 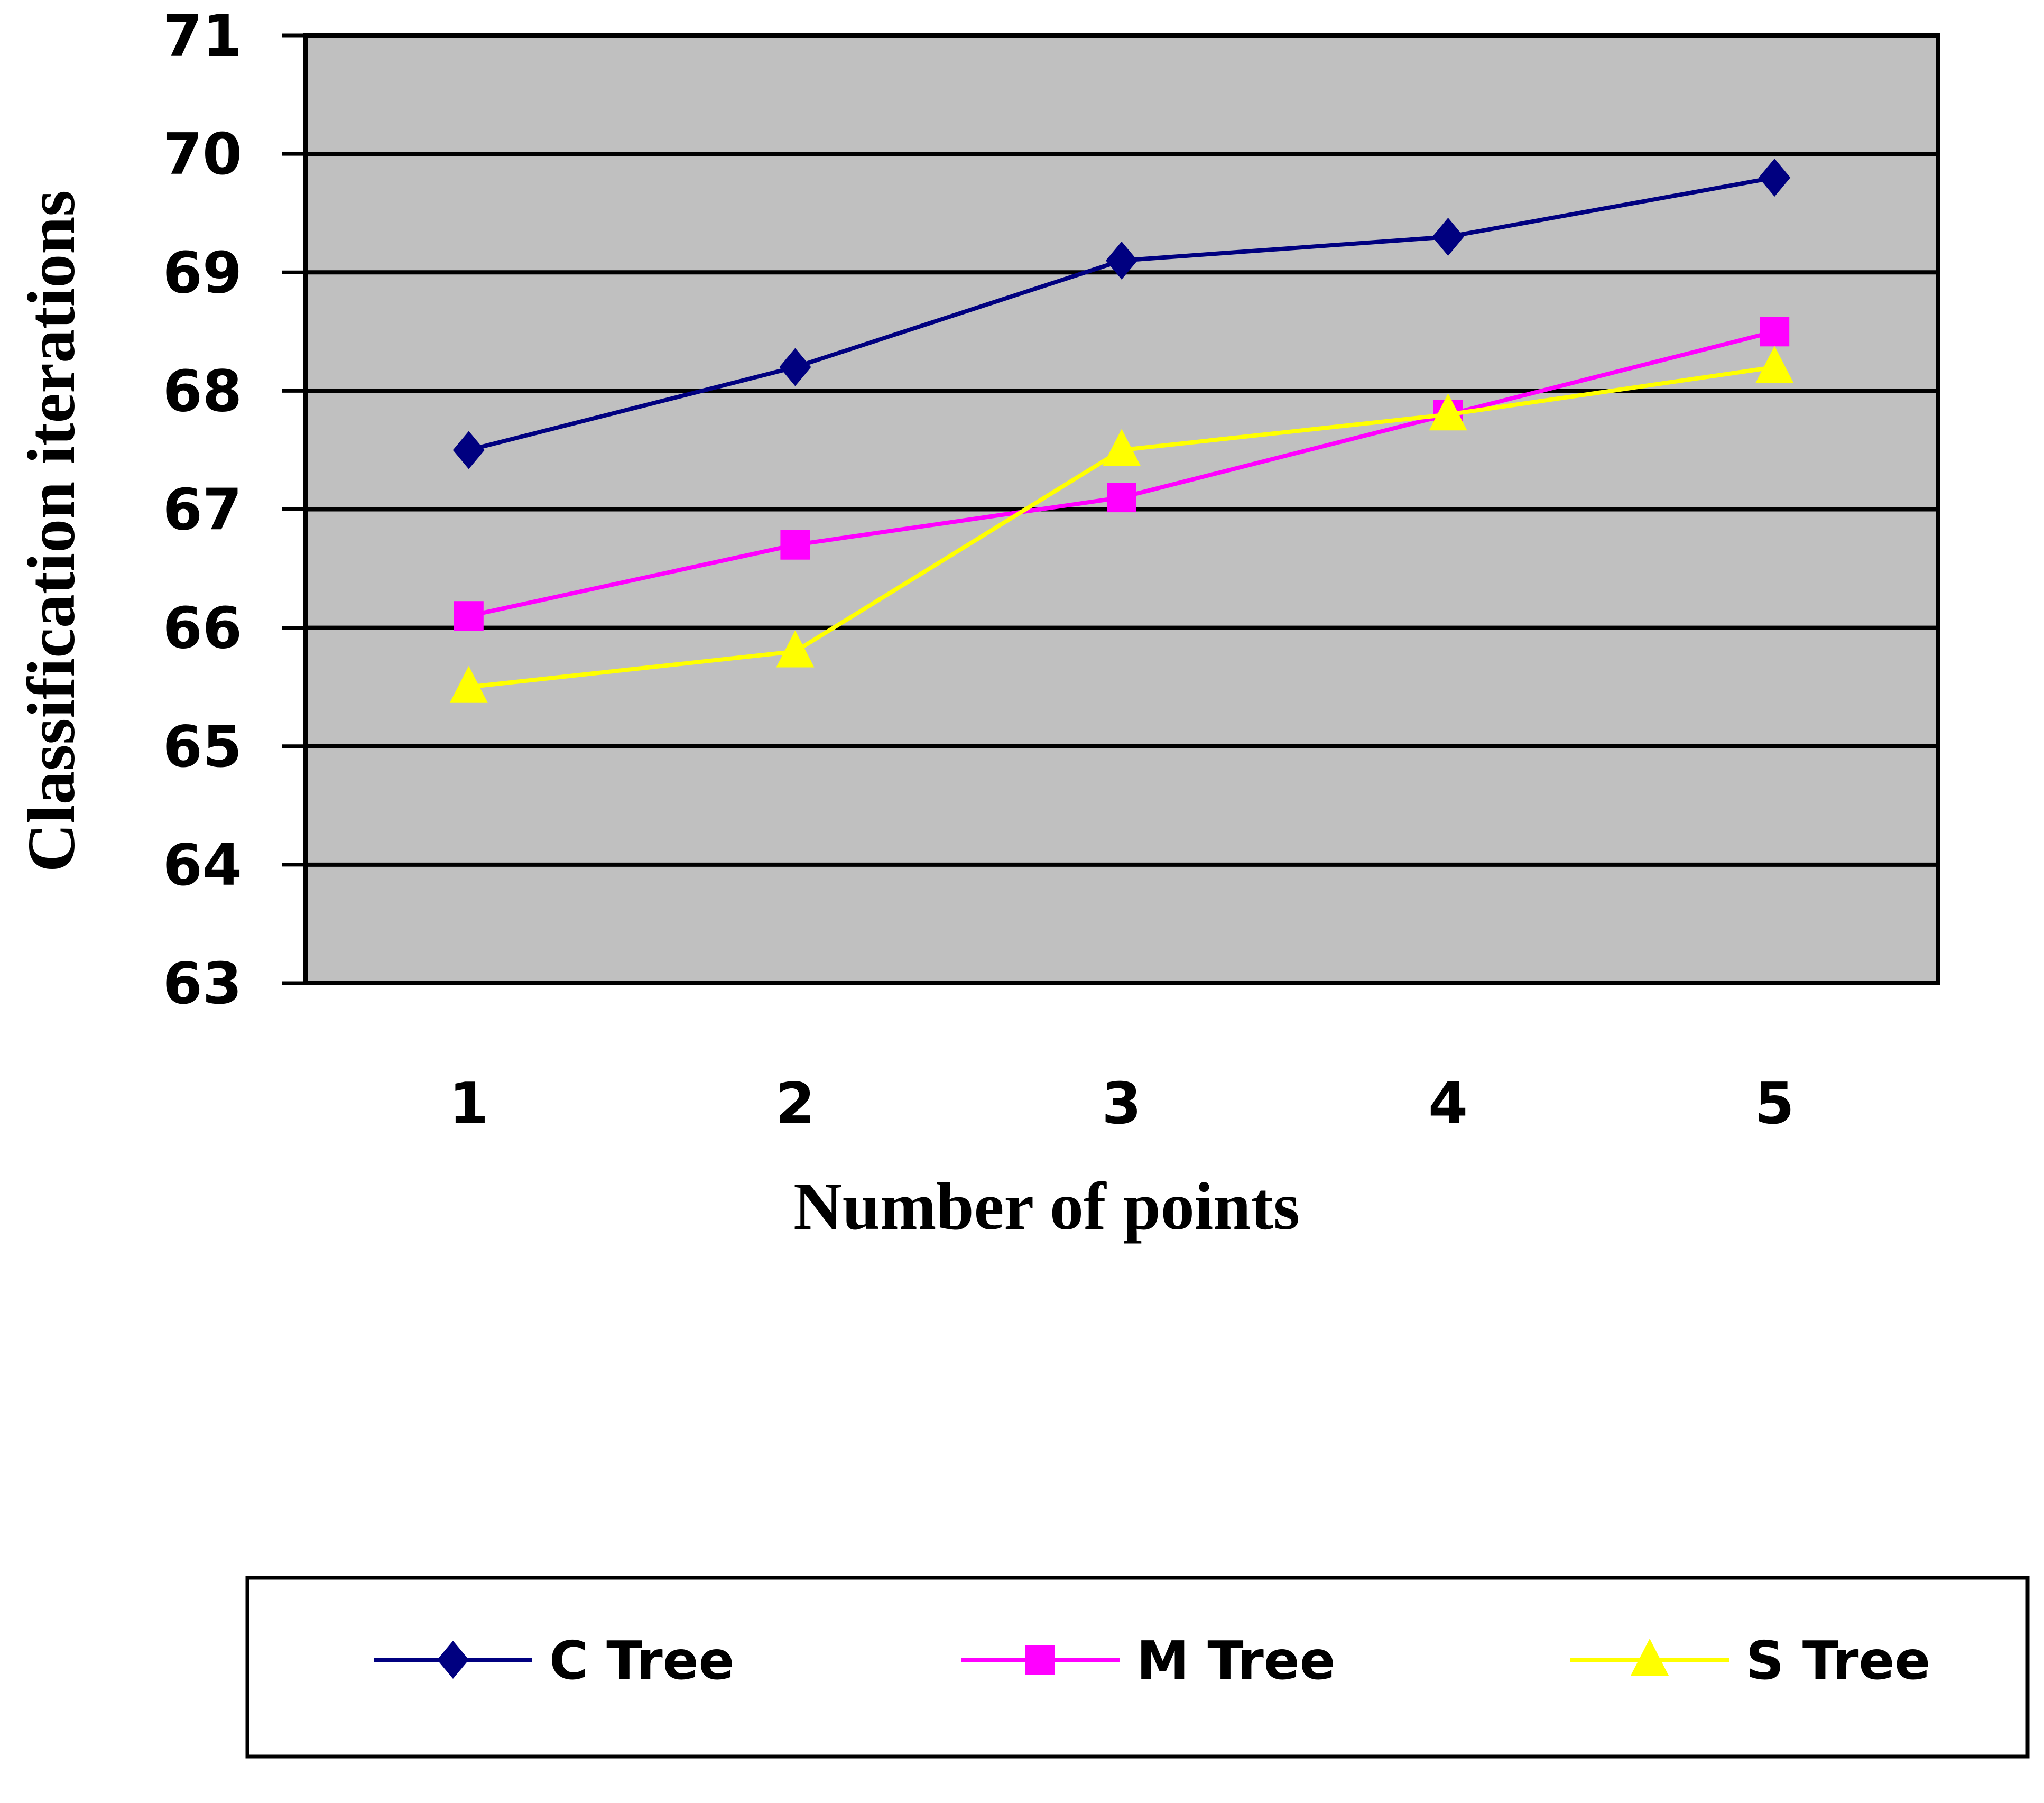 What do you see at coordinates (203, 155) in the screenshot?
I see `y-tick-label: 70` at bounding box center [203, 155].